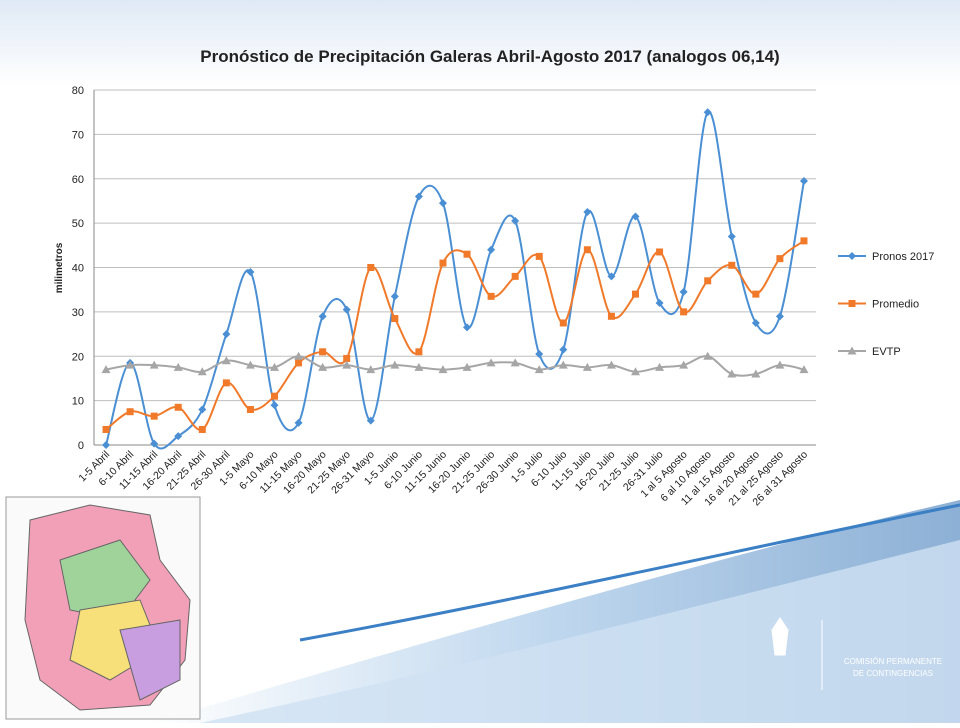  What do you see at coordinates (903, 257) in the screenshot?
I see `legend-label: Pronos 2017` at bounding box center [903, 257].